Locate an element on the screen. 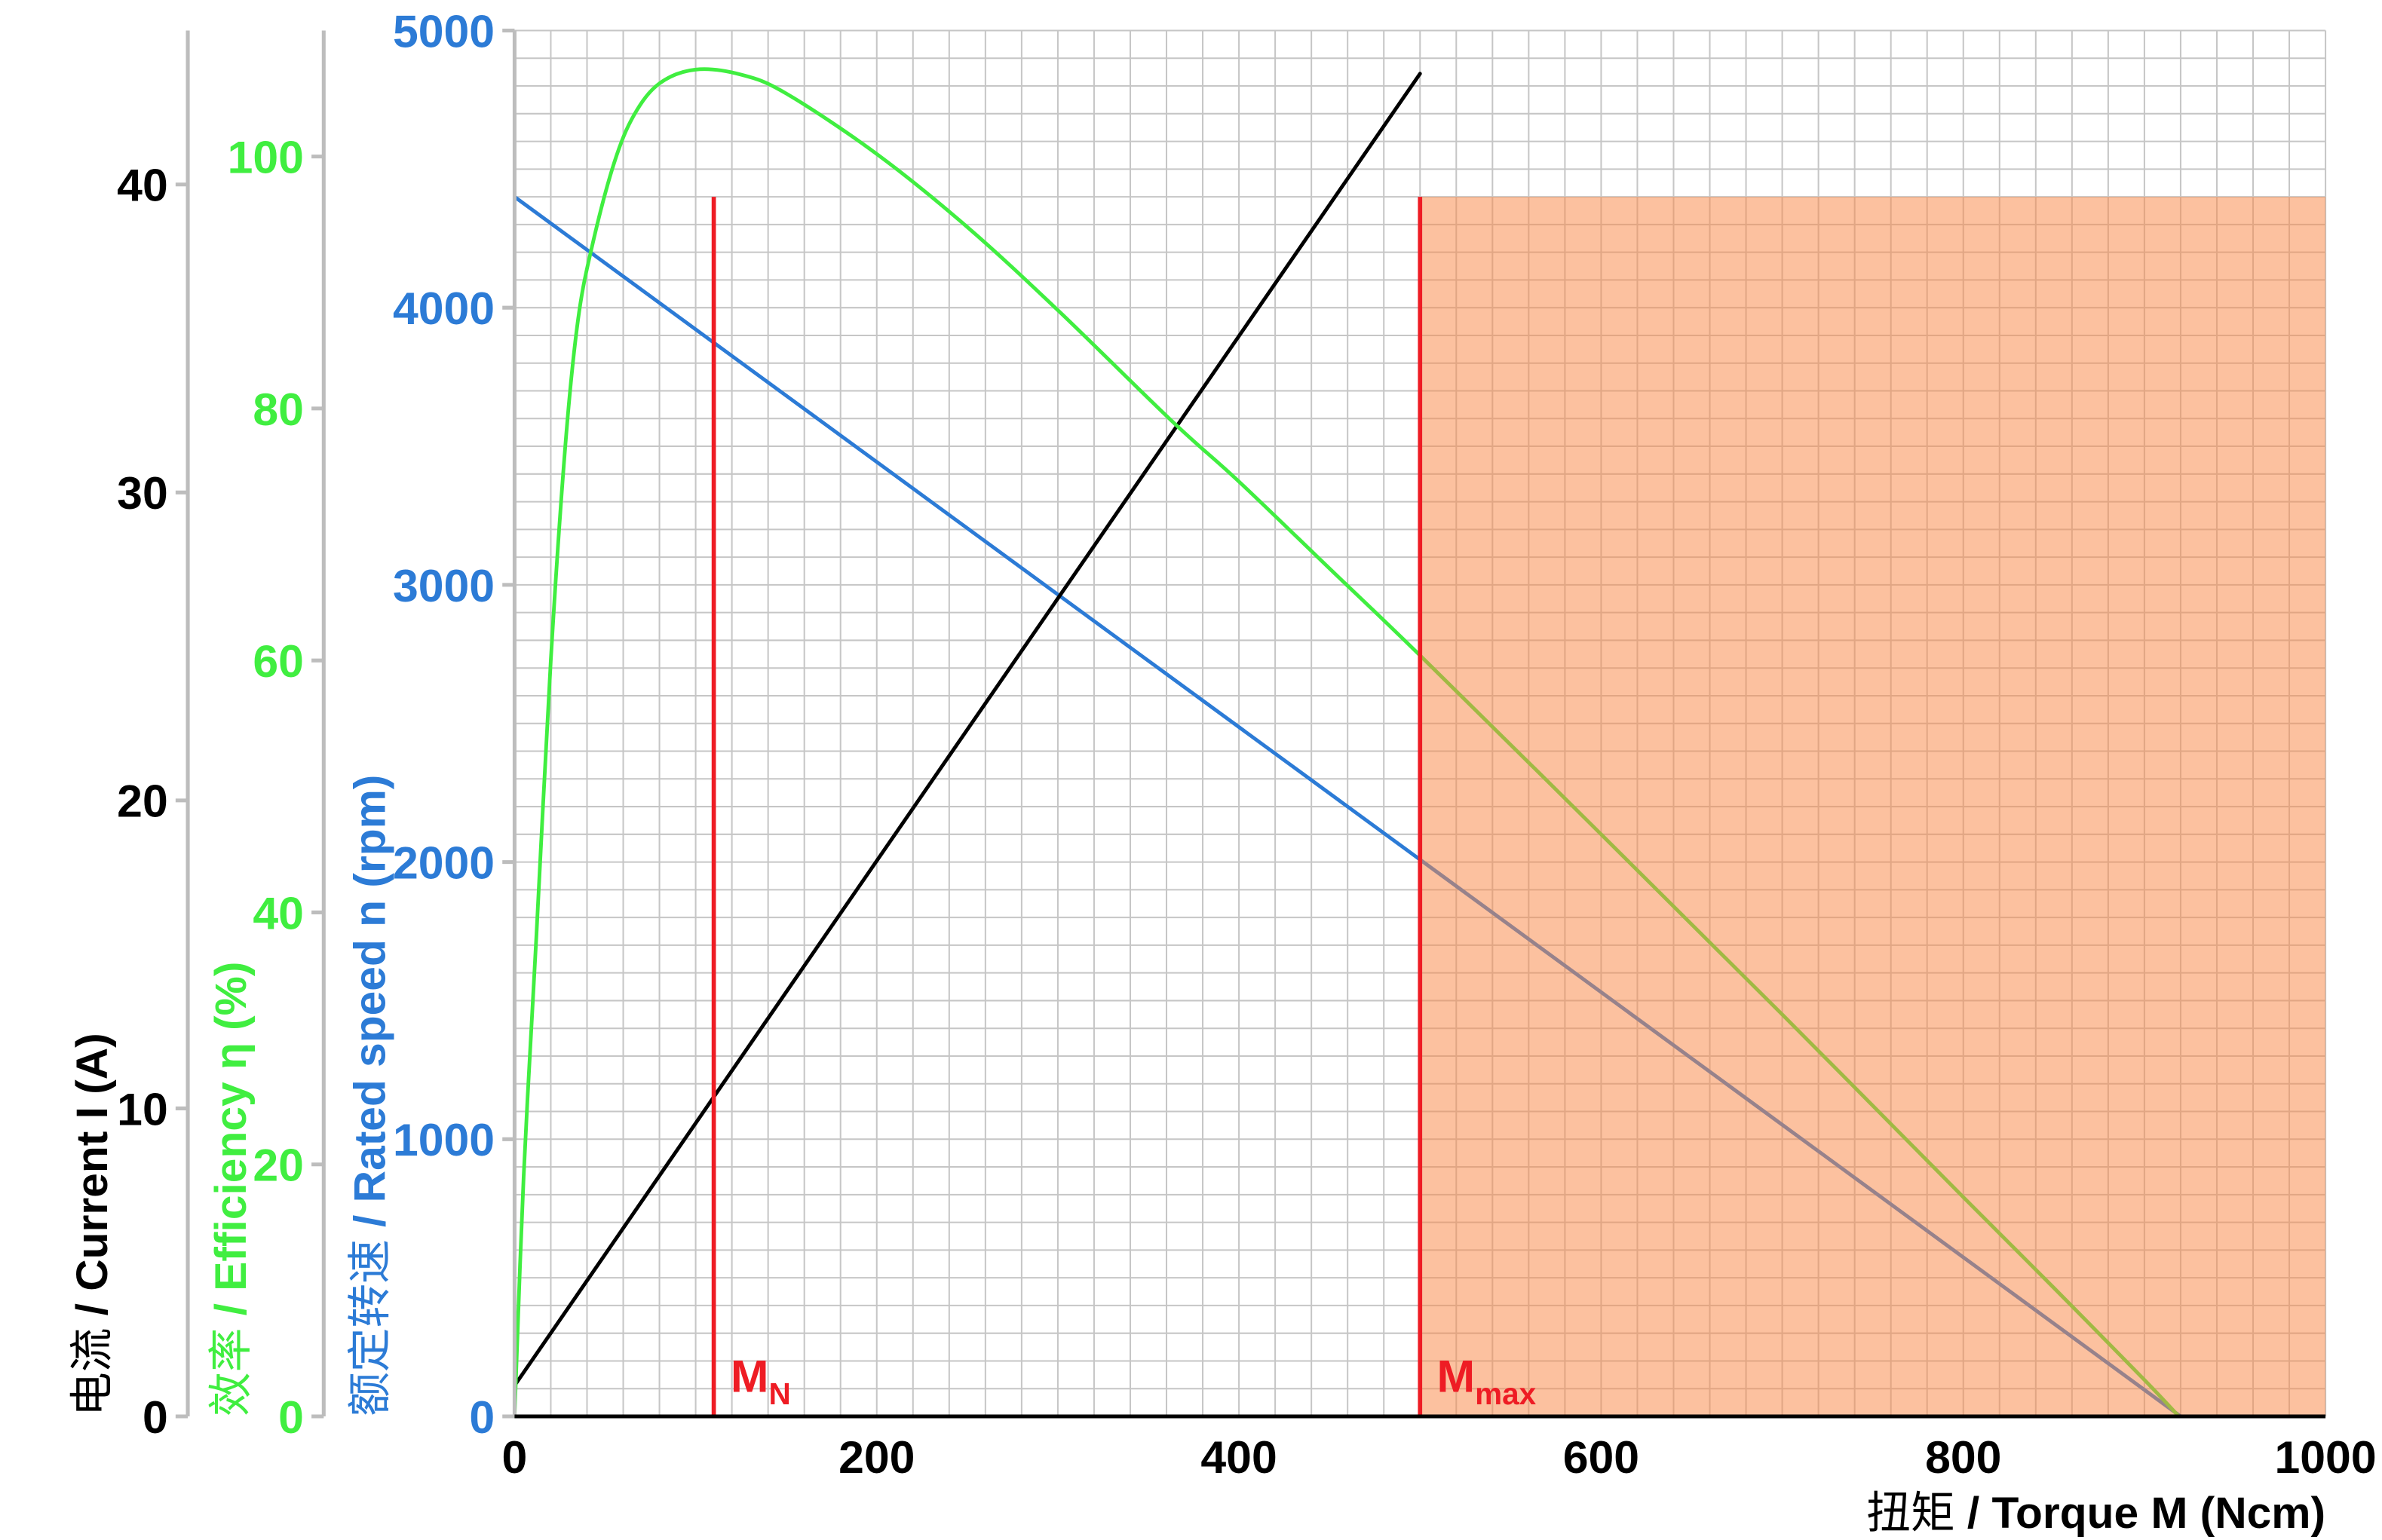 The height and width of the screenshot is (1540, 2382). current-tick-label: 10 is located at coordinates (143, 1108).